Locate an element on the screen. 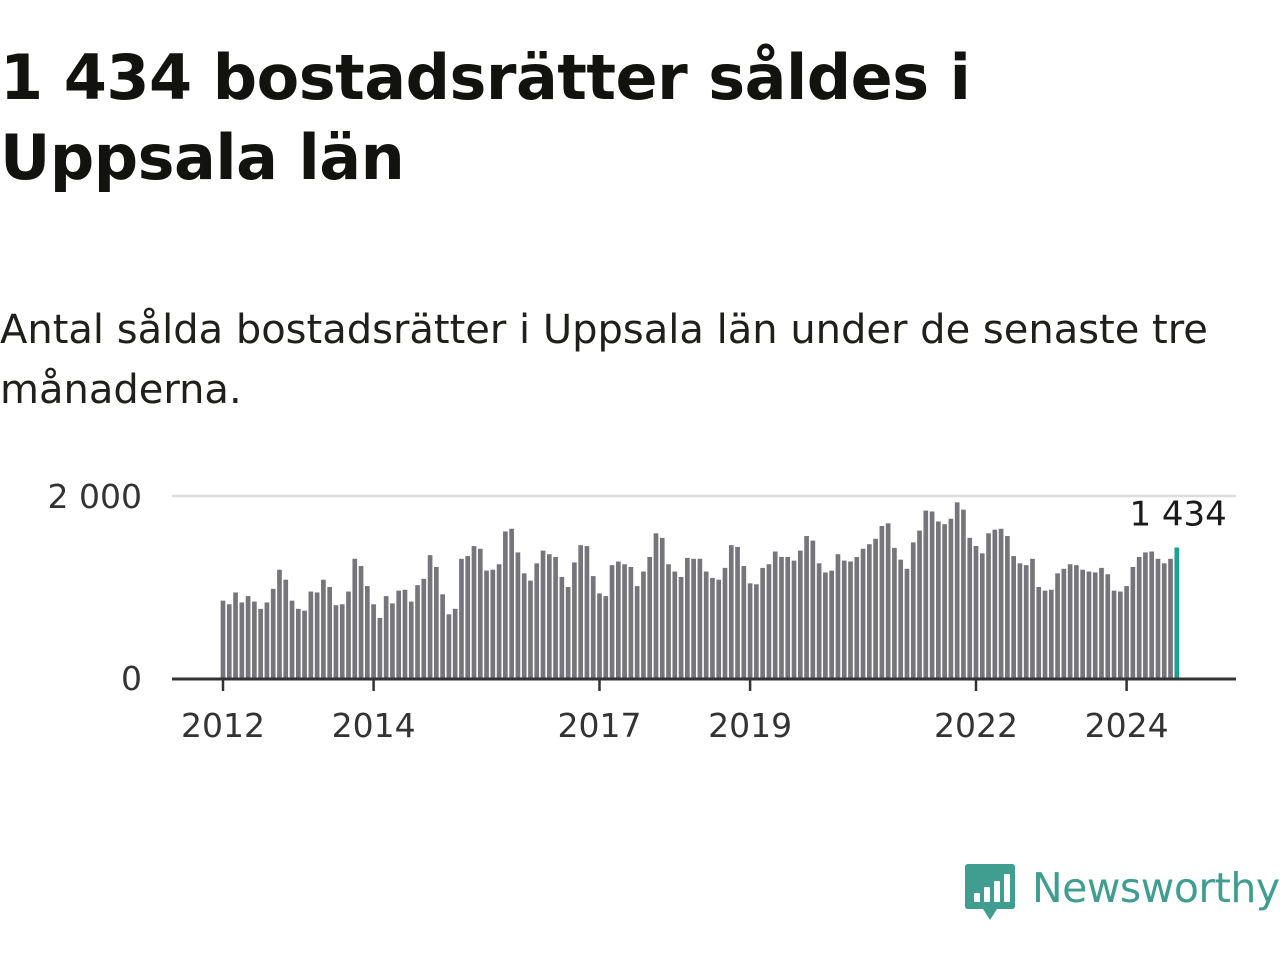 The width and height of the screenshot is (1280, 960). bar-highlight is located at coordinates (1177, 612).